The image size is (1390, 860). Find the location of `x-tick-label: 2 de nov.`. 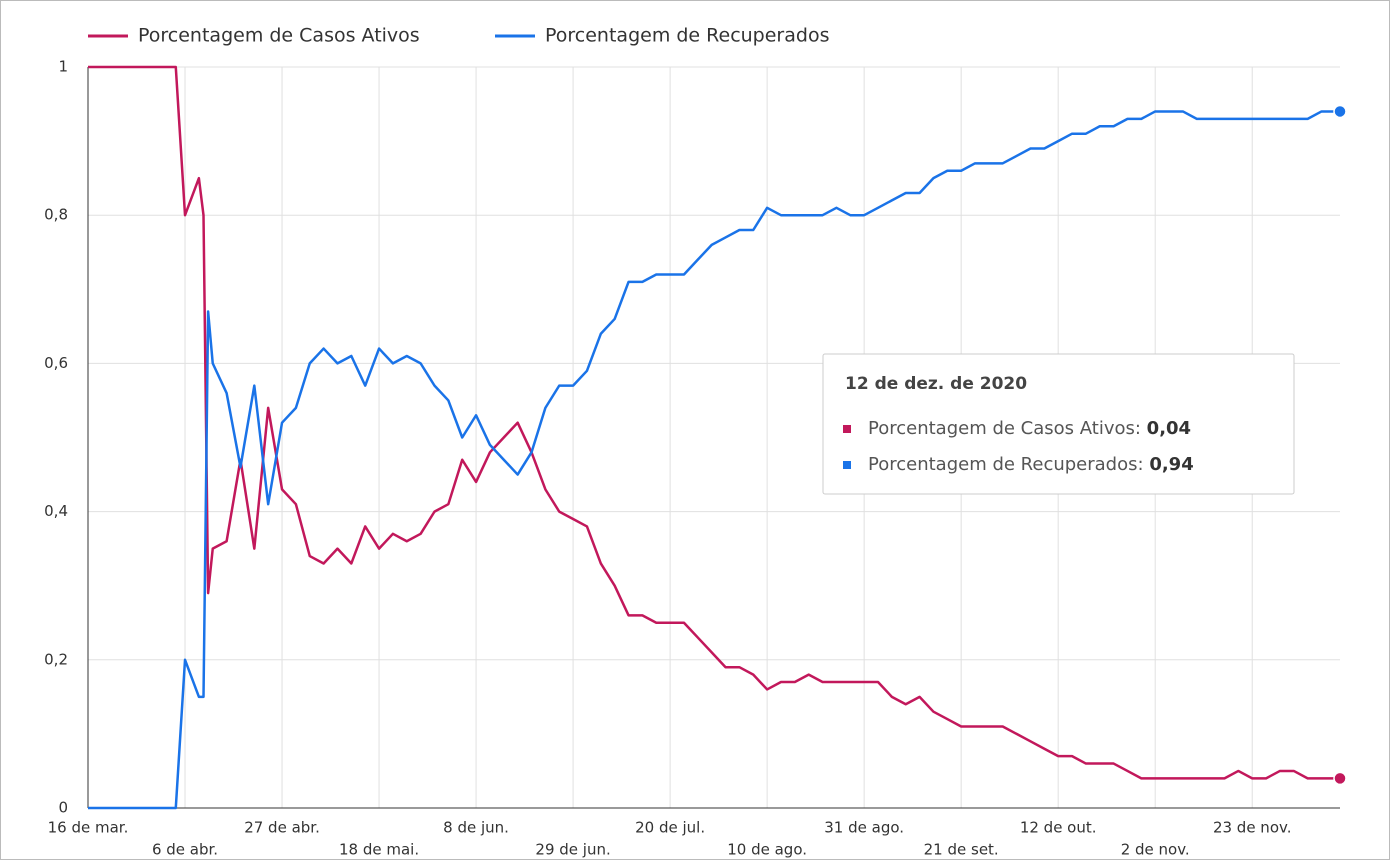

x-tick-label: 2 de nov. is located at coordinates (1155, 850).